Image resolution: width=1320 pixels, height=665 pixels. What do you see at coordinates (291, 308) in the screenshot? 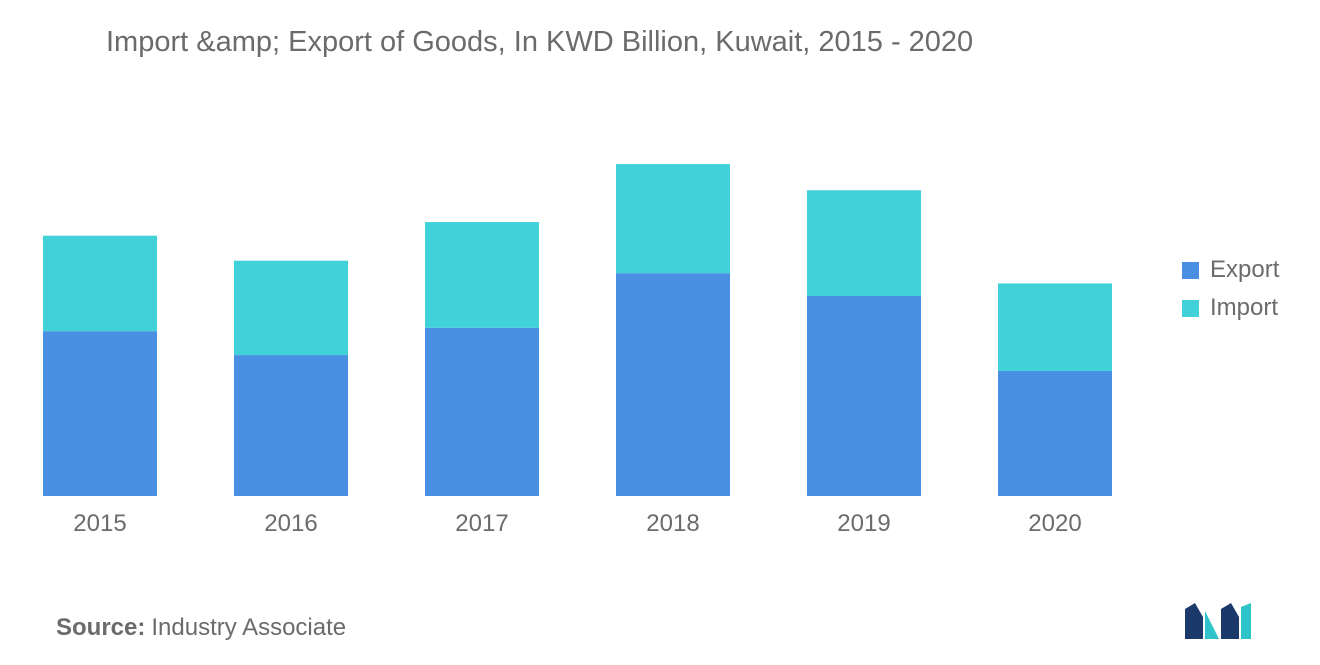
I see `bar-import-2016` at bounding box center [291, 308].